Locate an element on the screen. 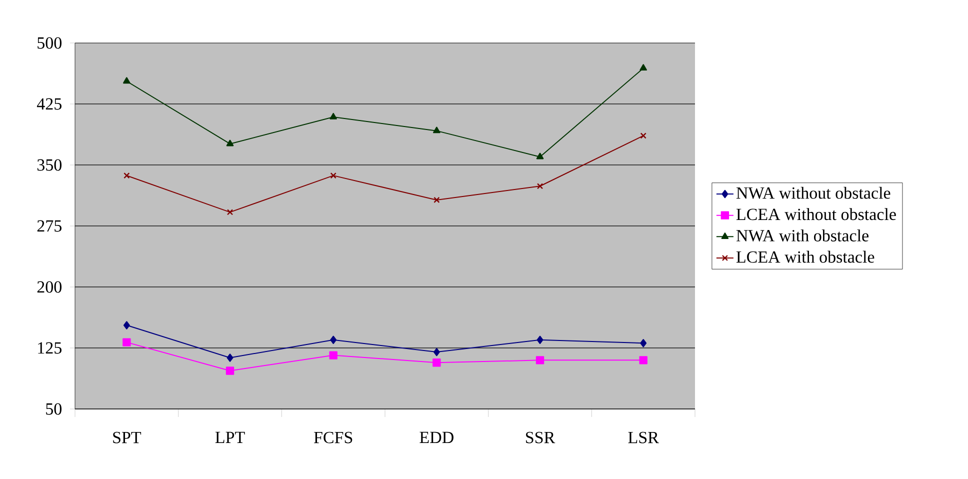 This screenshot has width=968, height=479. x-tick-label: LSR is located at coordinates (643, 438).